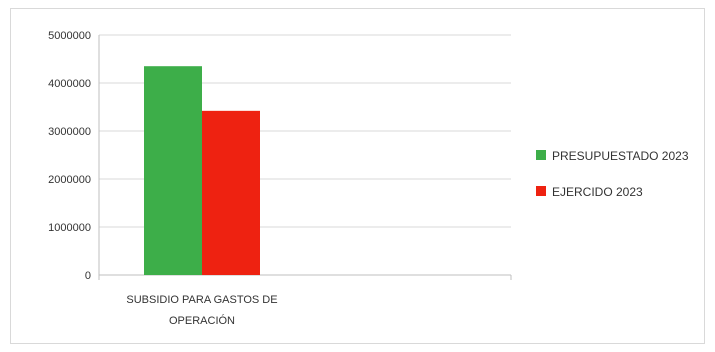 The width and height of the screenshot is (715, 352). Describe the element at coordinates (69, 84) in the screenshot. I see `y-tick-label: 4000000` at that location.